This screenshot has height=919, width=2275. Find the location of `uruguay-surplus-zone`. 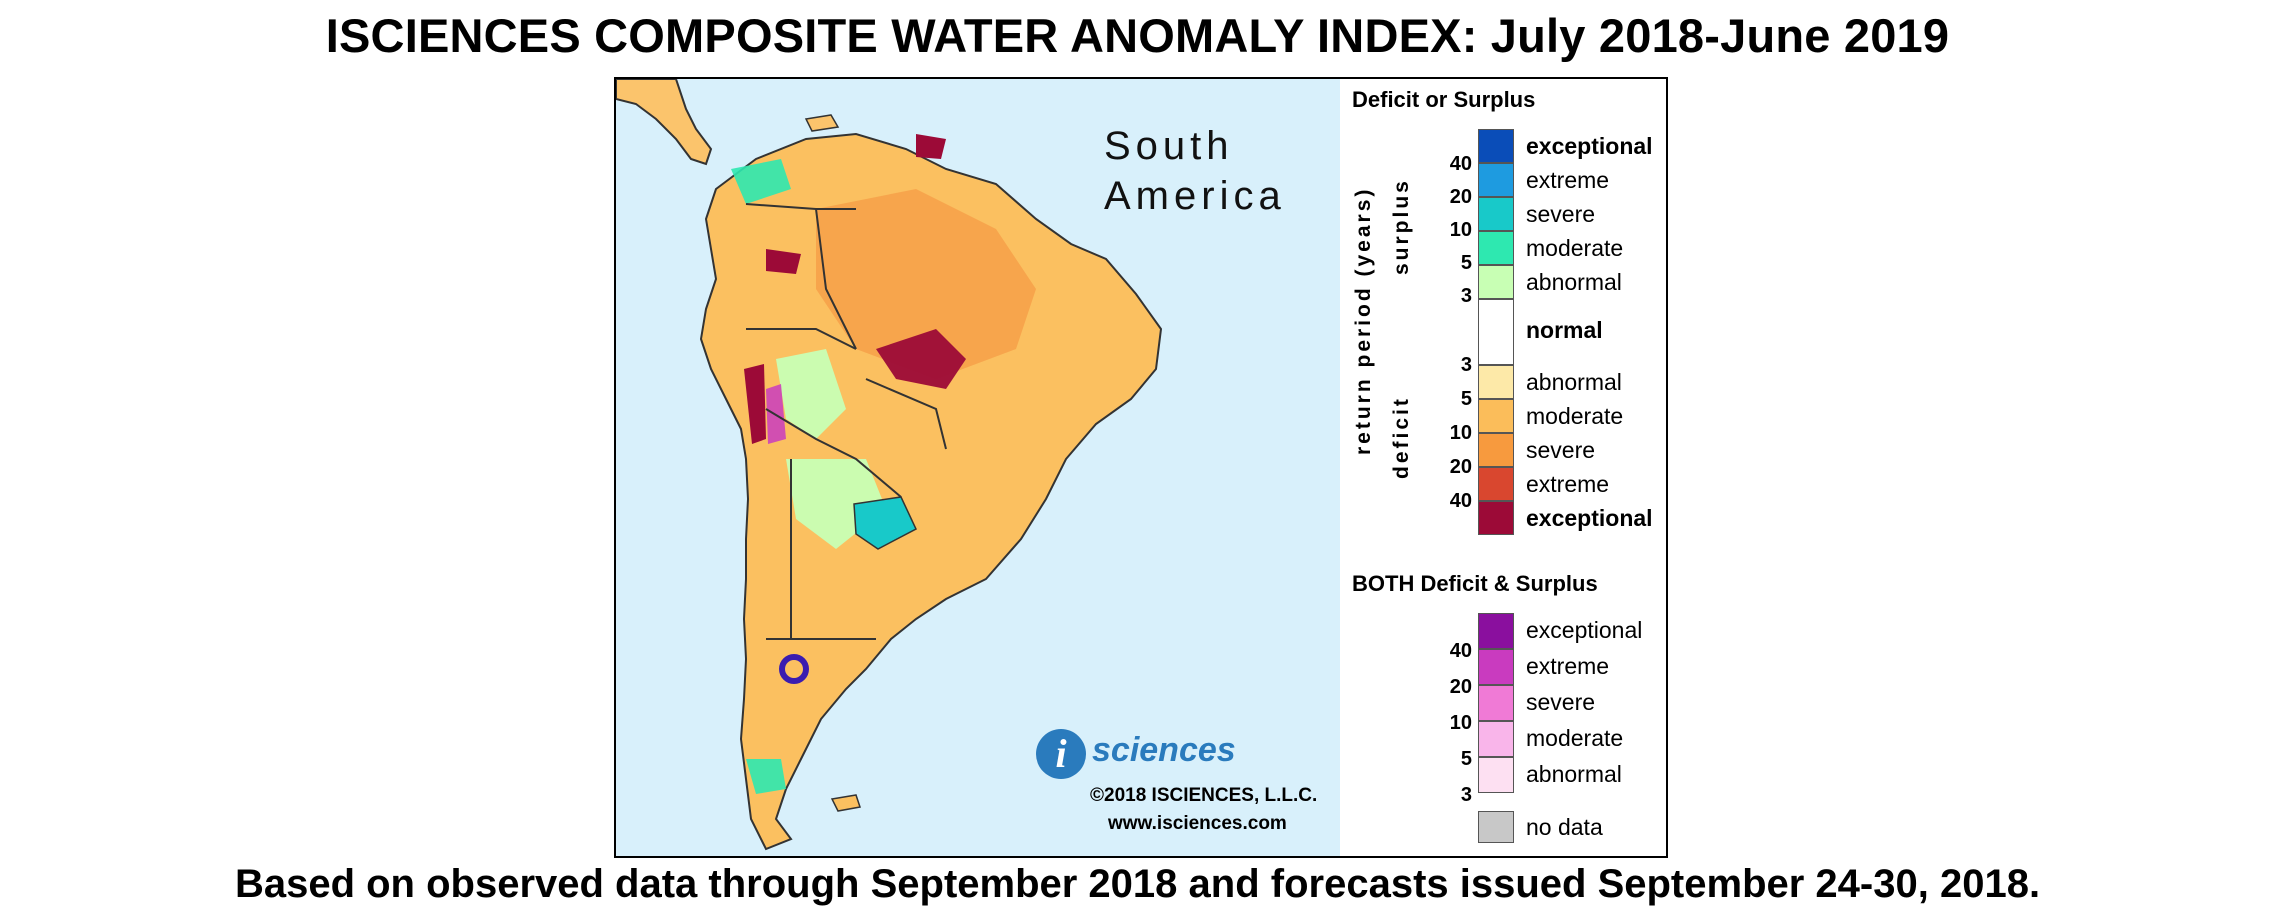

uruguay-surplus-zone is located at coordinates (885, 523).